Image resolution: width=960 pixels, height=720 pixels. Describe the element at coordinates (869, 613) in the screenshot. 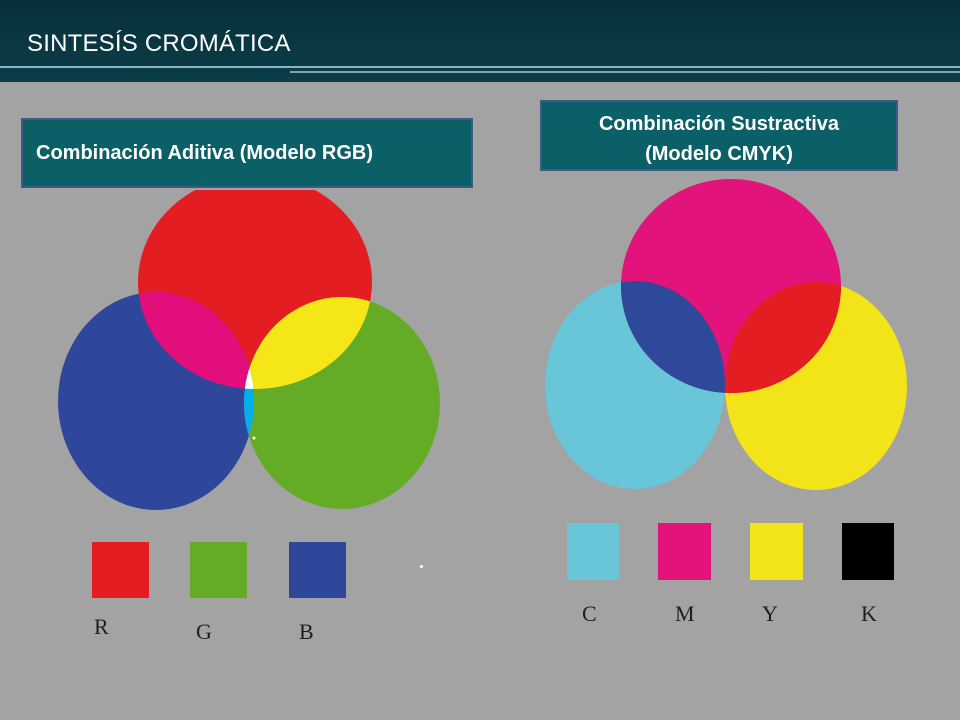

I see `letter-k: K` at that location.